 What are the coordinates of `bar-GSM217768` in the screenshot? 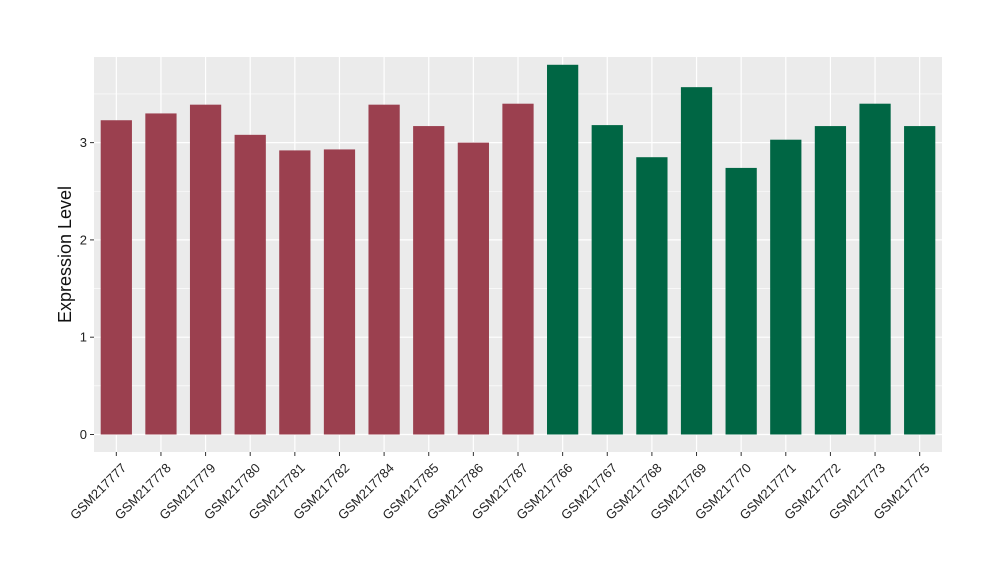 It's located at (652, 296).